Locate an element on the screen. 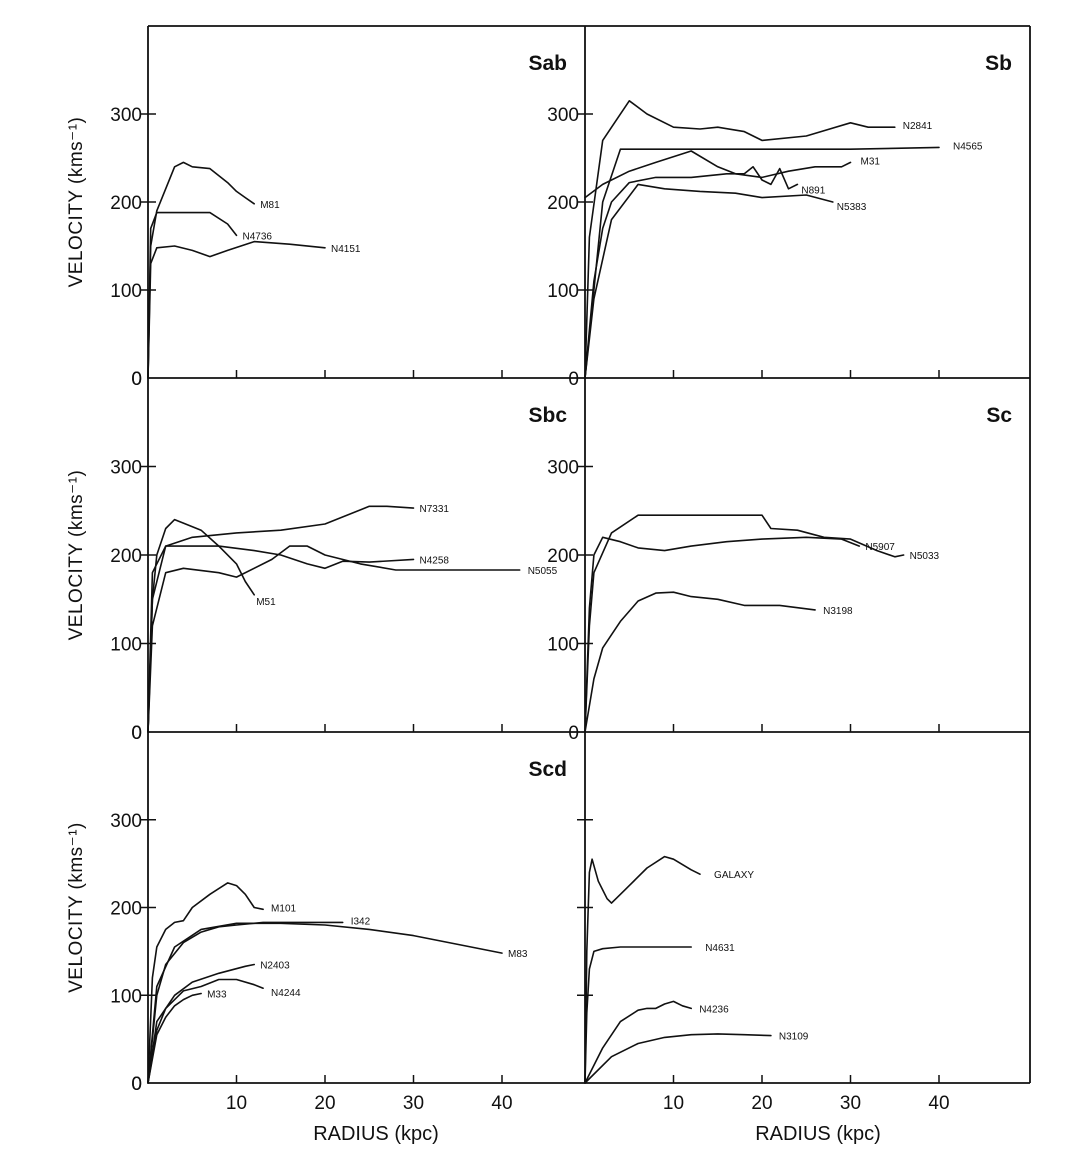  series-line-n2403 is located at coordinates (201, 1023).